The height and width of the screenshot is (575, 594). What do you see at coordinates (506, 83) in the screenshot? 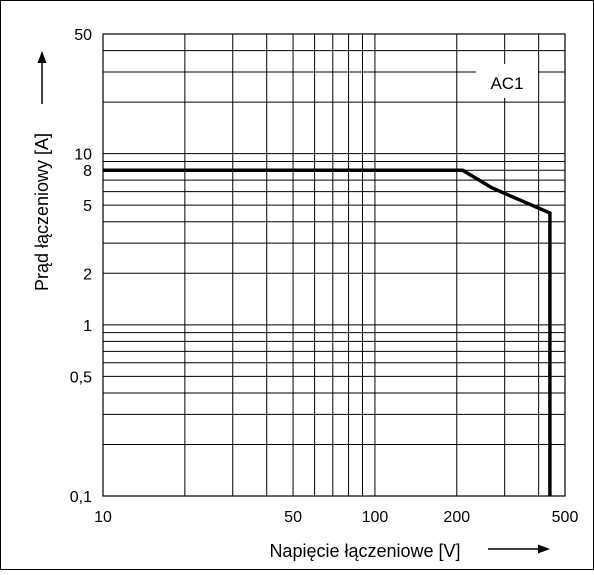
I see `annotation-label: AC1` at bounding box center [506, 83].